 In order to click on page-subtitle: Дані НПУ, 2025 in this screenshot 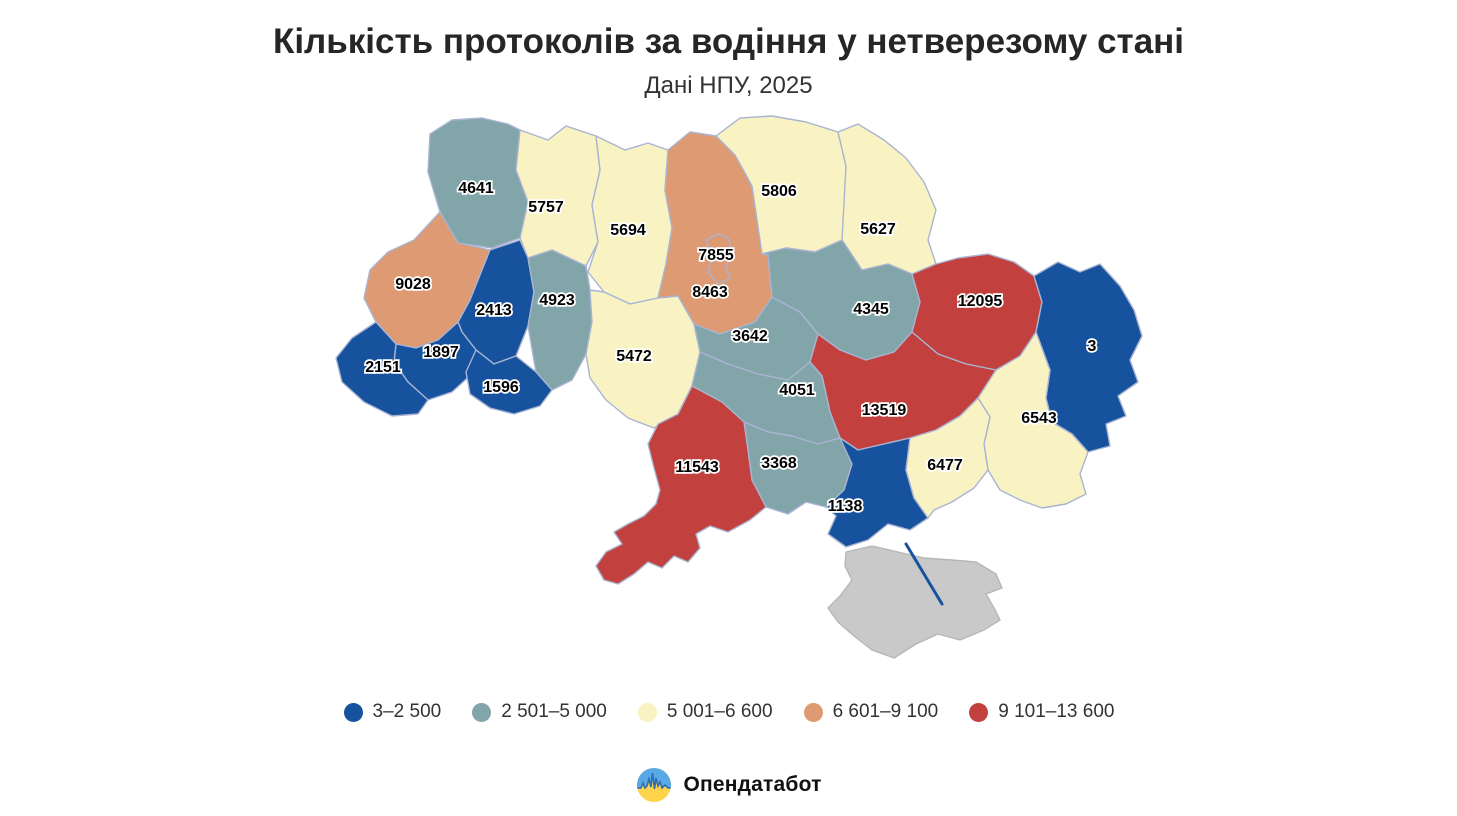, I will do `click(728, 85)`.